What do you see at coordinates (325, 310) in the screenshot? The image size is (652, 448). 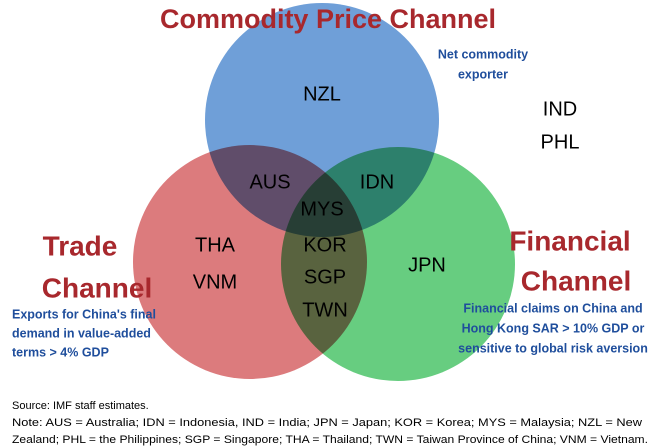 I see `country-label: TWN` at bounding box center [325, 310].